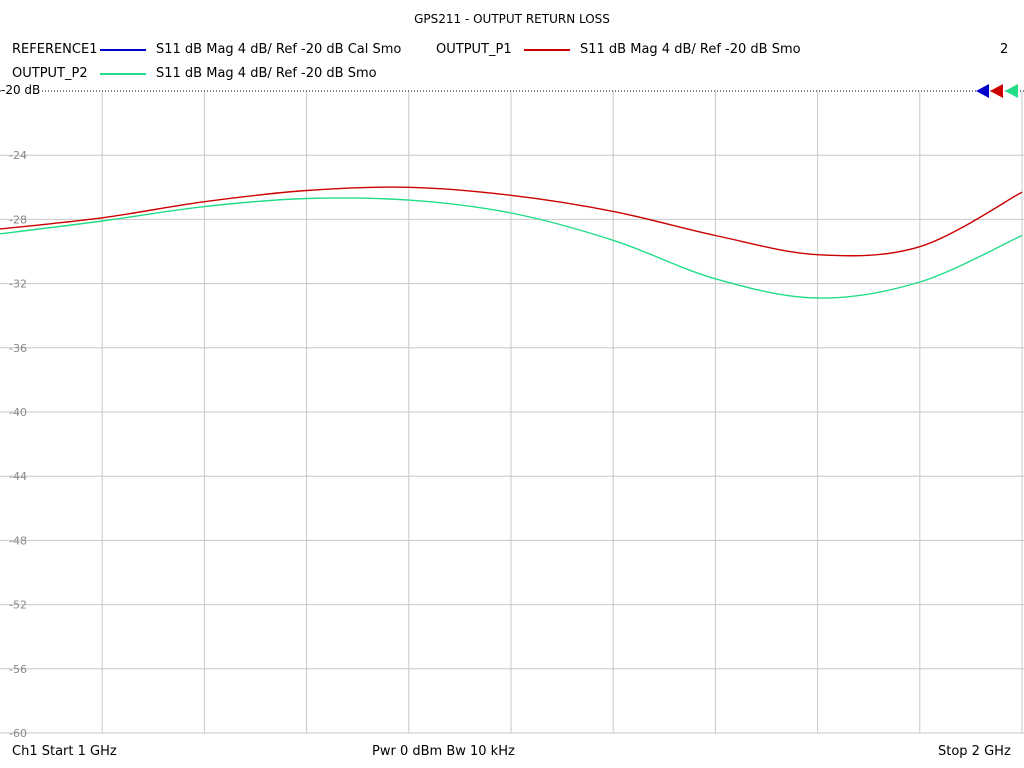  Describe the element at coordinates (443, 751) in the screenshot. I see `footer-power-bandwidth: Pwr 0 dBm Bw 10 kHz` at that location.